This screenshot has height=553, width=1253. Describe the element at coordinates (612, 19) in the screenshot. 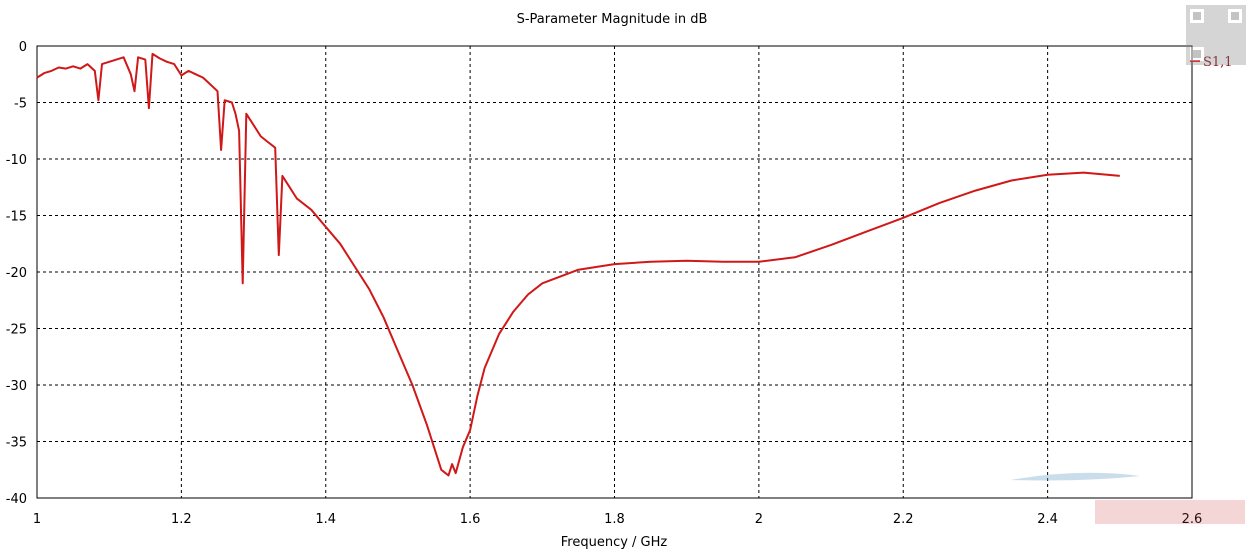

I see `chart-title: S-Parameter Magnitude in dB` at that location.